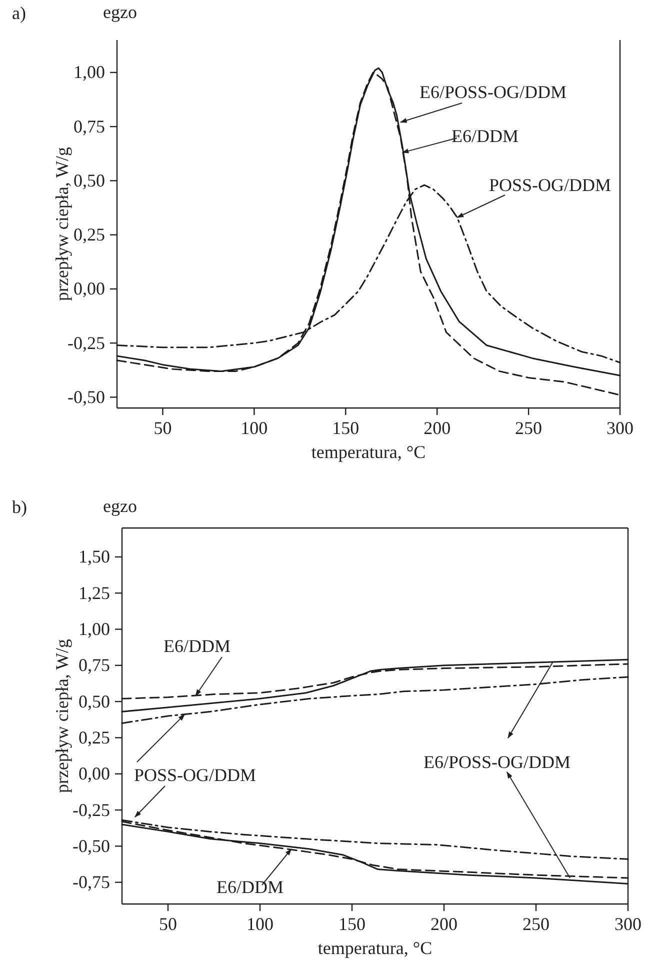 The image size is (649, 979). Describe the element at coordinates (91, 882) in the screenshot. I see `y-tick-label: -0,75` at that location.